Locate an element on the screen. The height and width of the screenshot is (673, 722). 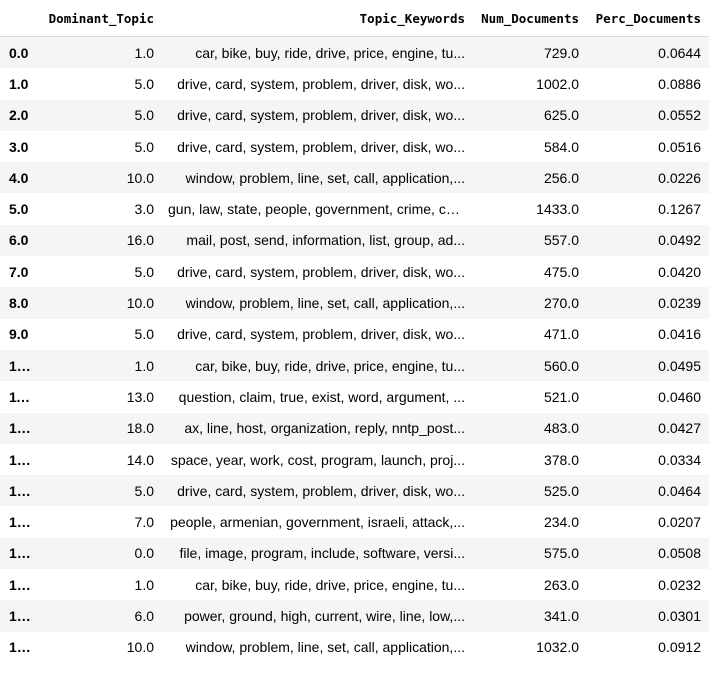
perc-documents-cell: 0.0912 is located at coordinates (679, 647).